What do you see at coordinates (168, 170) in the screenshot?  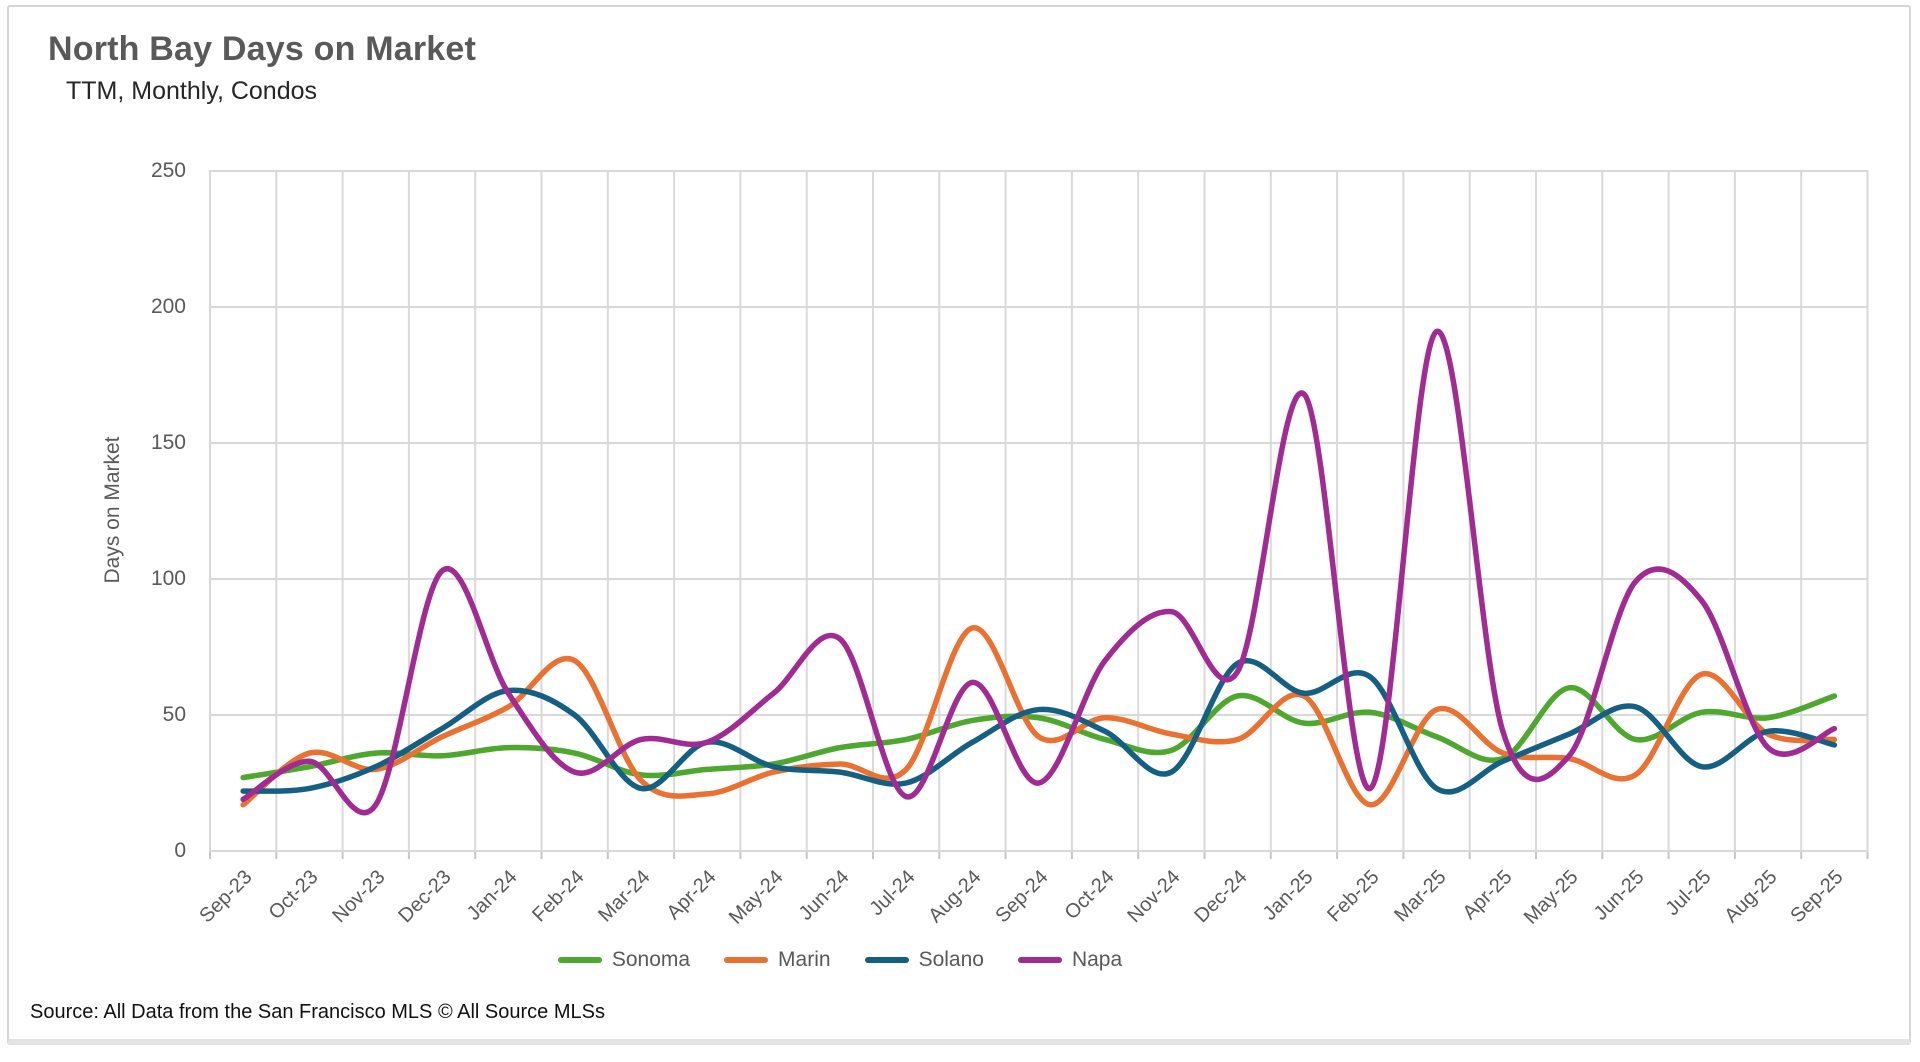 I see `y-axis-label: 250` at bounding box center [168, 170].